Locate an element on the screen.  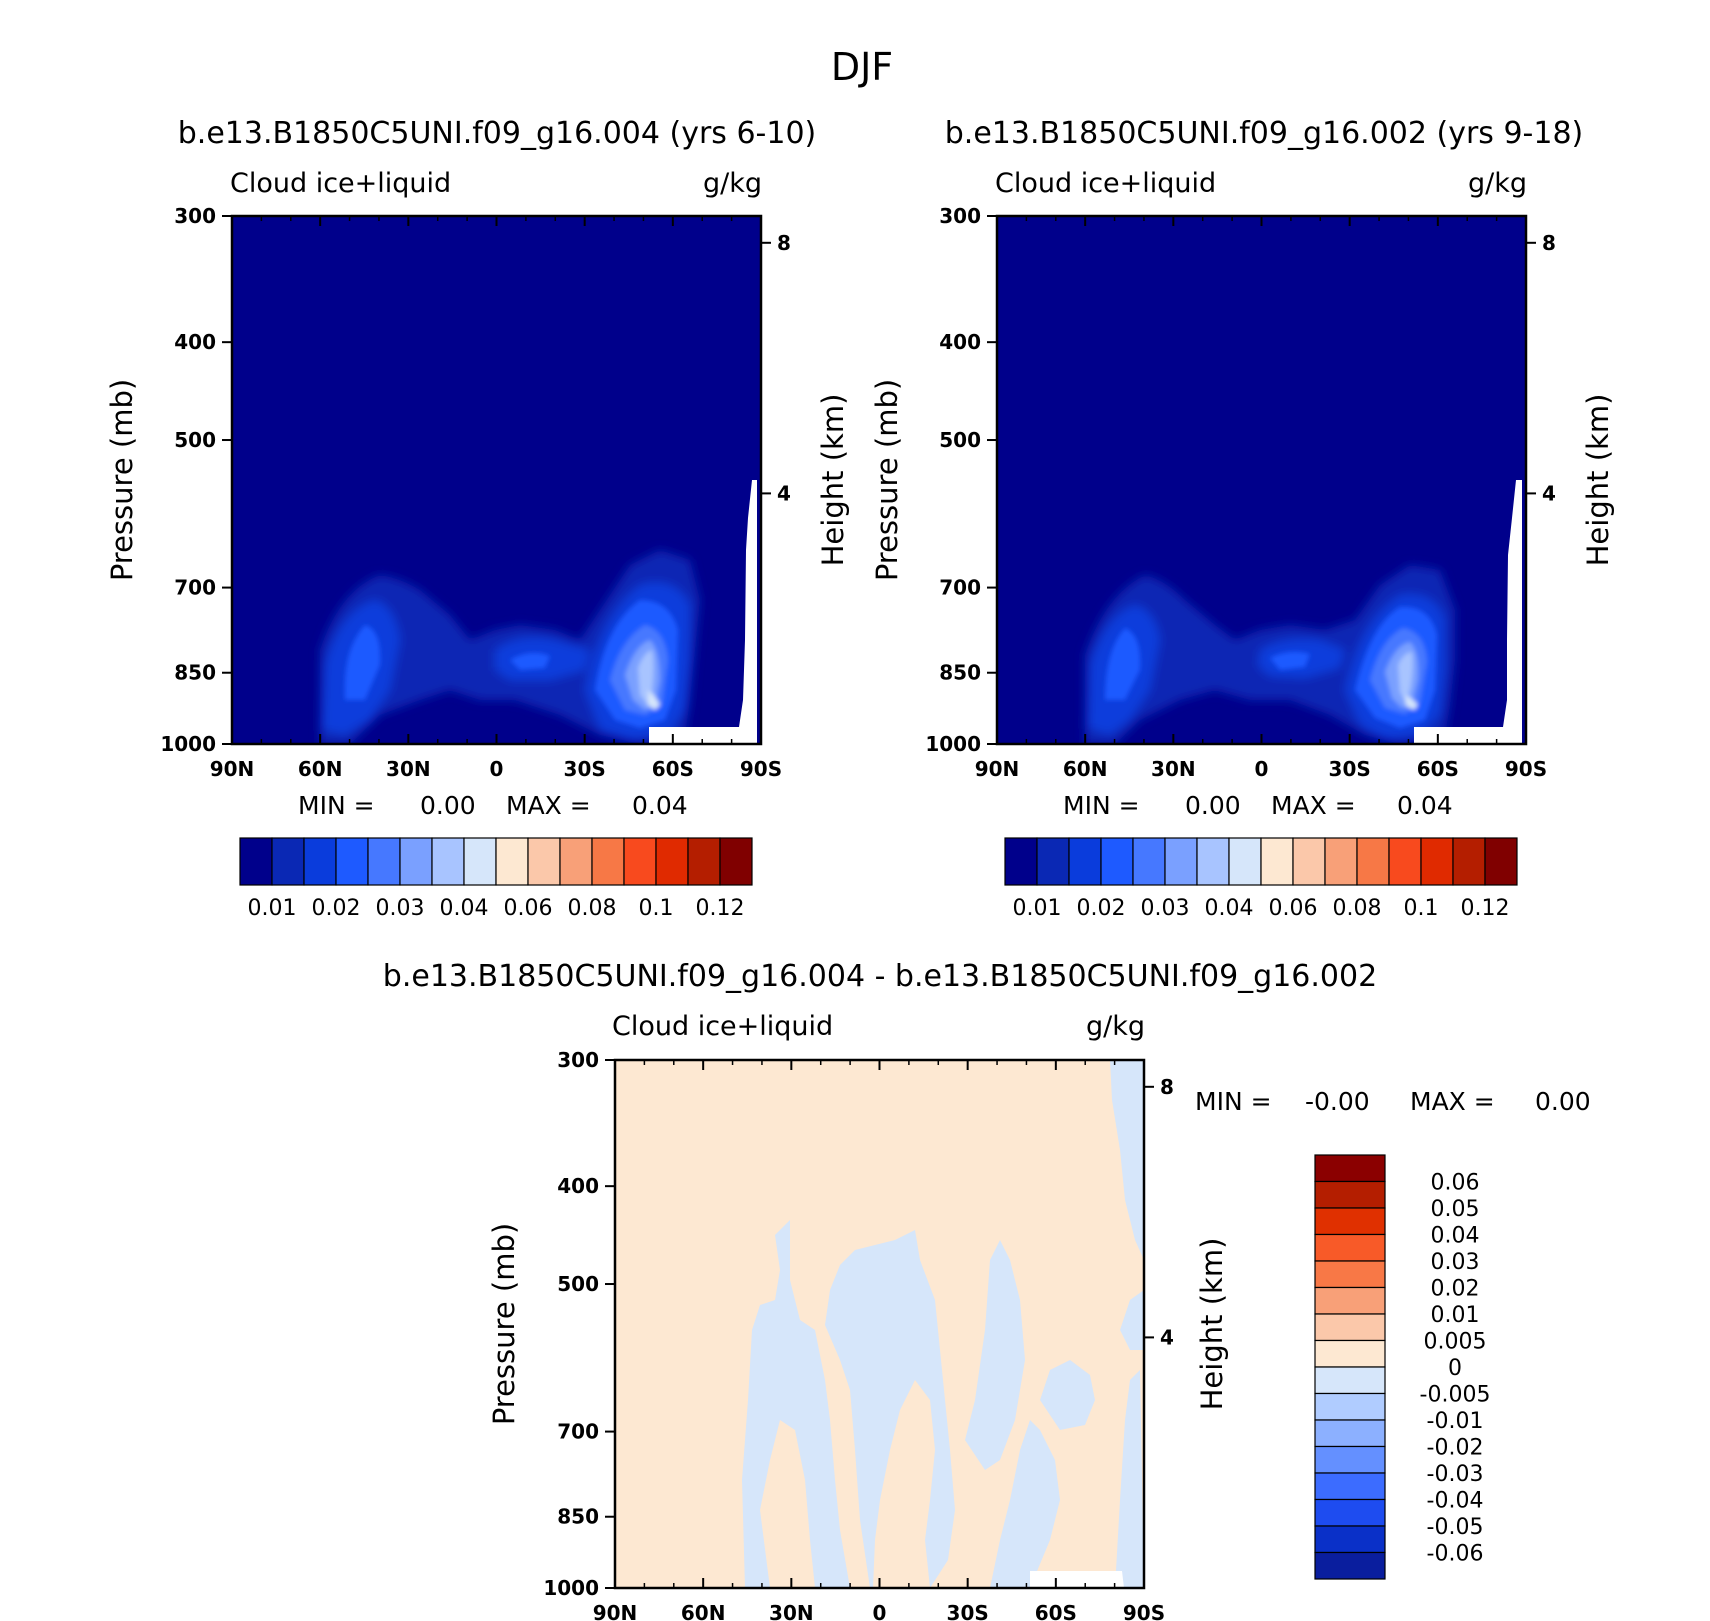
panel-1-stats: MIN = 0.00 MAX = 0.04 is located at coordinates (493, 805).